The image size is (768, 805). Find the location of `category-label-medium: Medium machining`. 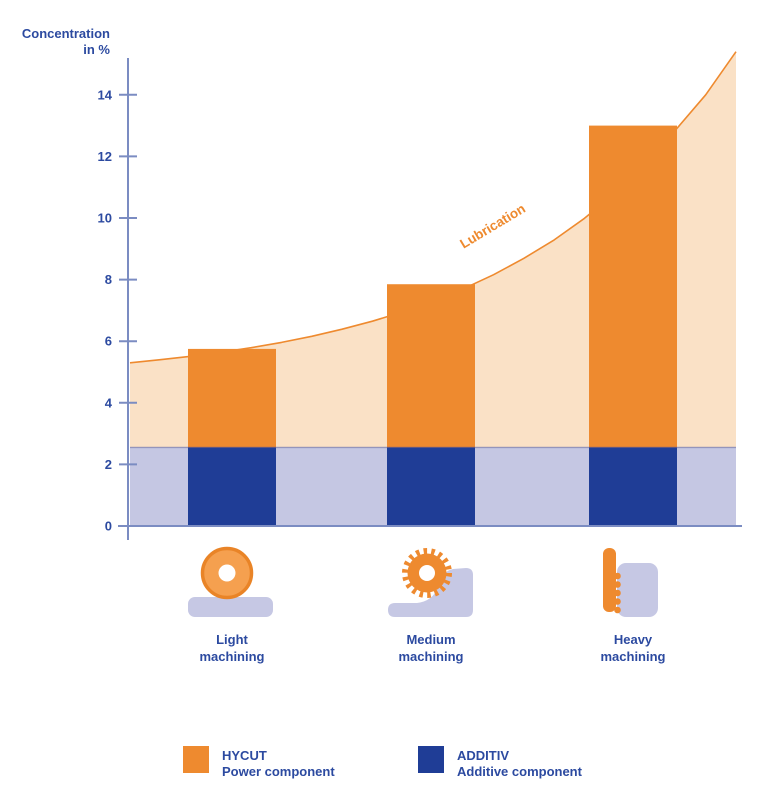

category-label-medium: Medium machining is located at coordinates (431, 648).